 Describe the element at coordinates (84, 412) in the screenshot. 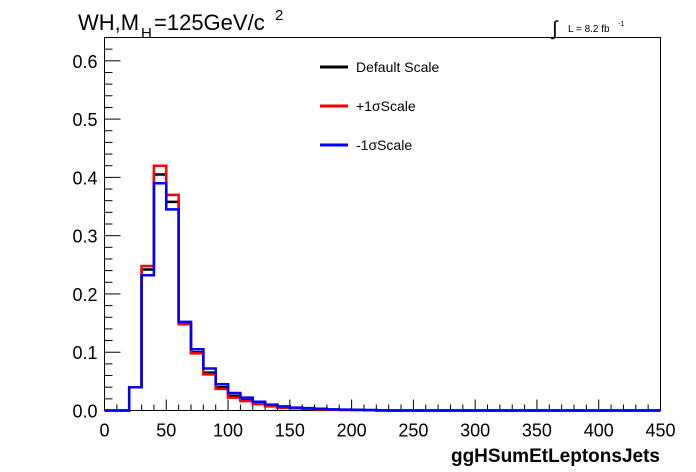

I see `y-tick-label: 0.0` at that location.